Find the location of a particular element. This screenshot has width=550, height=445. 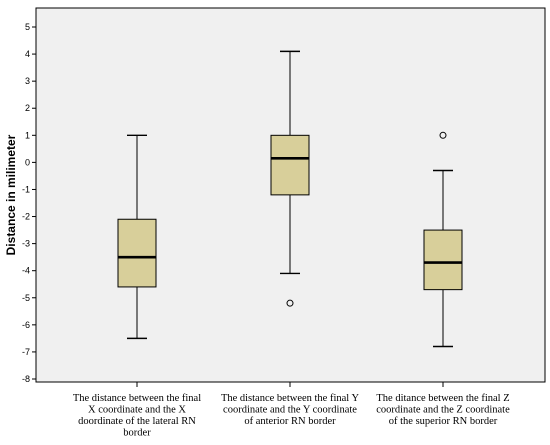

category-label-line: coordinate and the Y coordinate is located at coordinates (290, 410).